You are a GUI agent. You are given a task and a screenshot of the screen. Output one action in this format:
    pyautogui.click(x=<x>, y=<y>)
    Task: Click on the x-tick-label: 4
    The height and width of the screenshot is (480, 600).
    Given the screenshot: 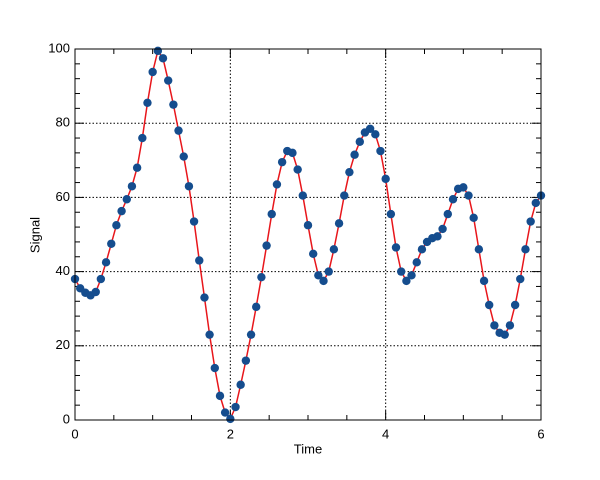 What is the action you would take?
    pyautogui.click(x=385, y=433)
    